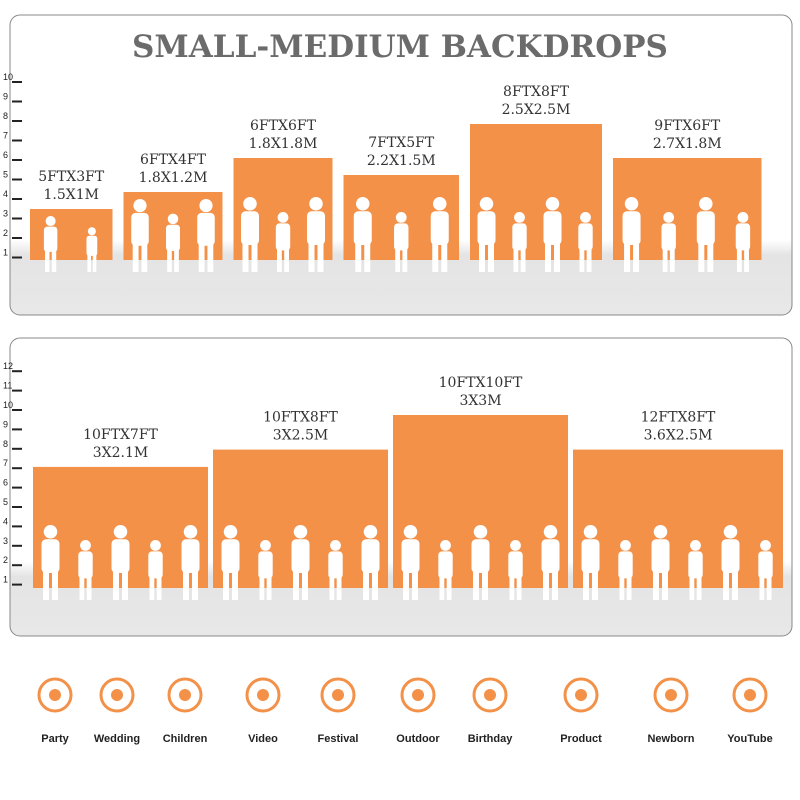 The width and height of the screenshot is (800, 800). I want to click on use-label: Product, so click(581, 739).